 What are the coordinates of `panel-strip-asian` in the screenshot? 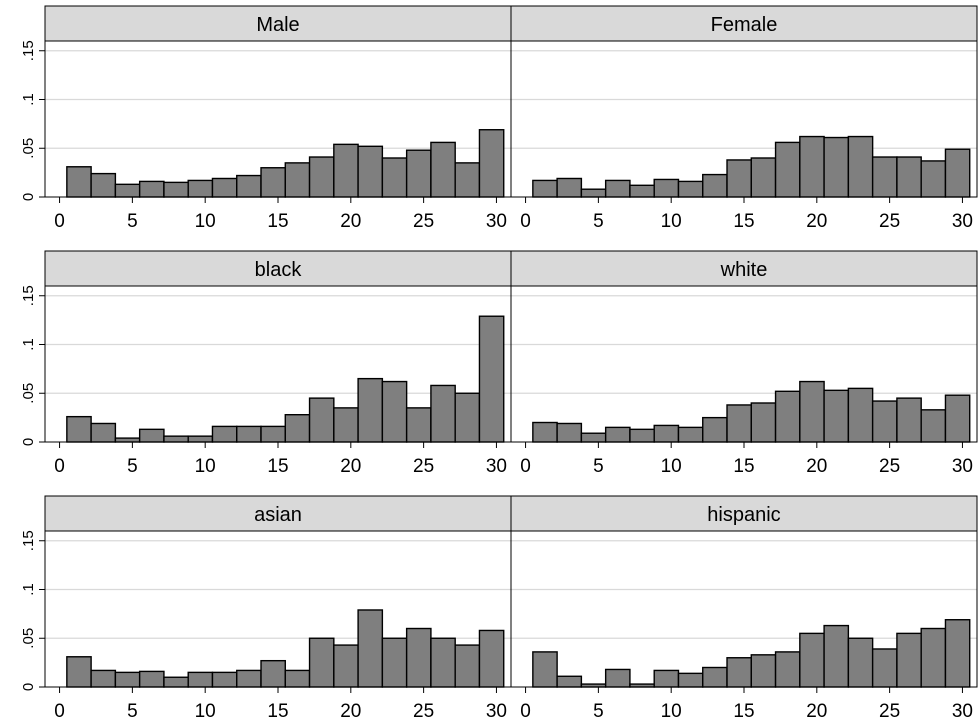 It's located at (278, 513).